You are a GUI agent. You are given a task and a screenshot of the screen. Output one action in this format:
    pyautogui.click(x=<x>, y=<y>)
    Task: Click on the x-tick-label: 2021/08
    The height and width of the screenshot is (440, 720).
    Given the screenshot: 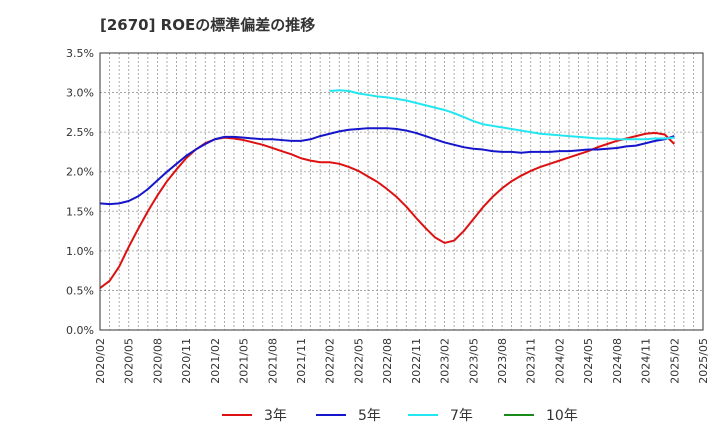 What is the action you would take?
    pyautogui.click(x=272, y=361)
    